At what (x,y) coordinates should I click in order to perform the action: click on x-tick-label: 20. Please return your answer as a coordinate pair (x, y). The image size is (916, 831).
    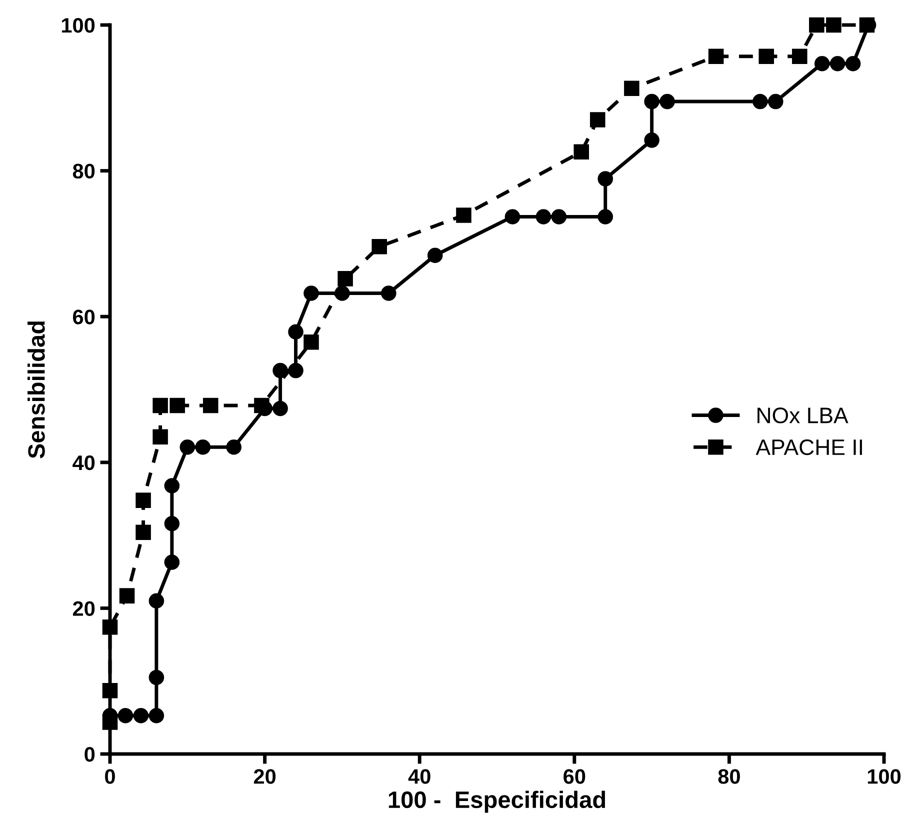
    Looking at the image, I should click on (265, 776).